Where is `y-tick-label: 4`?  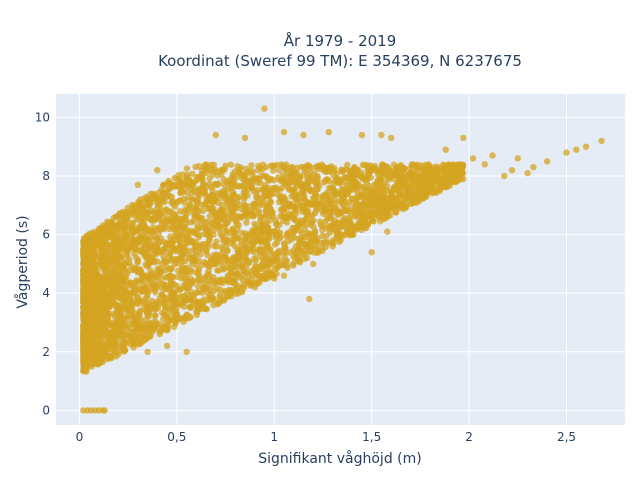
y-tick-label: 4 is located at coordinates (46, 293).